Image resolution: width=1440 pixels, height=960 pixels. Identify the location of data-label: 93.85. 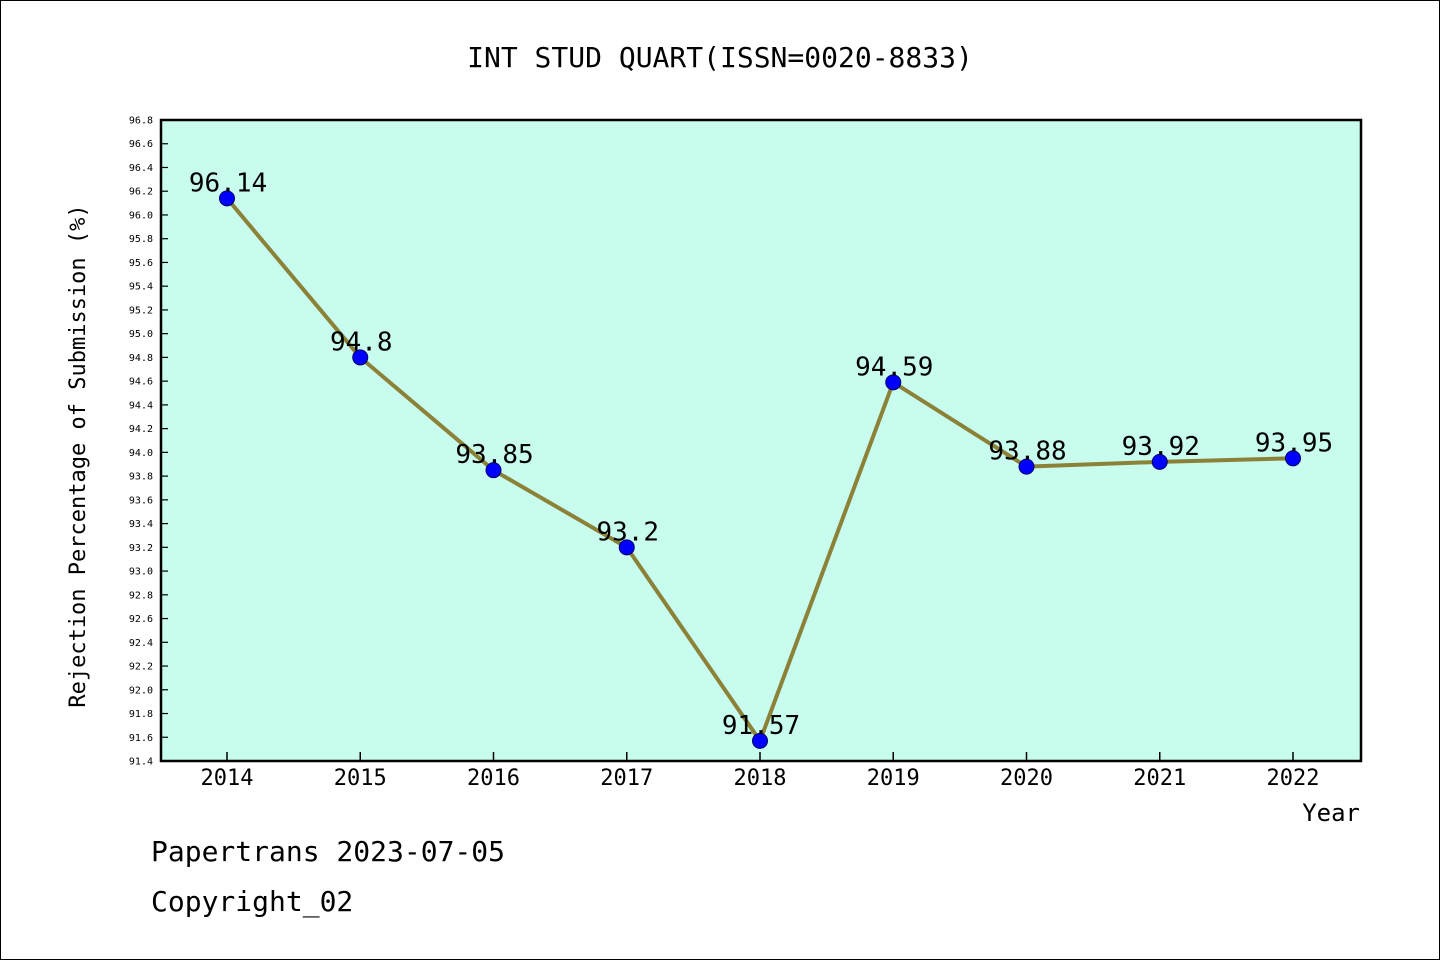
(494, 455).